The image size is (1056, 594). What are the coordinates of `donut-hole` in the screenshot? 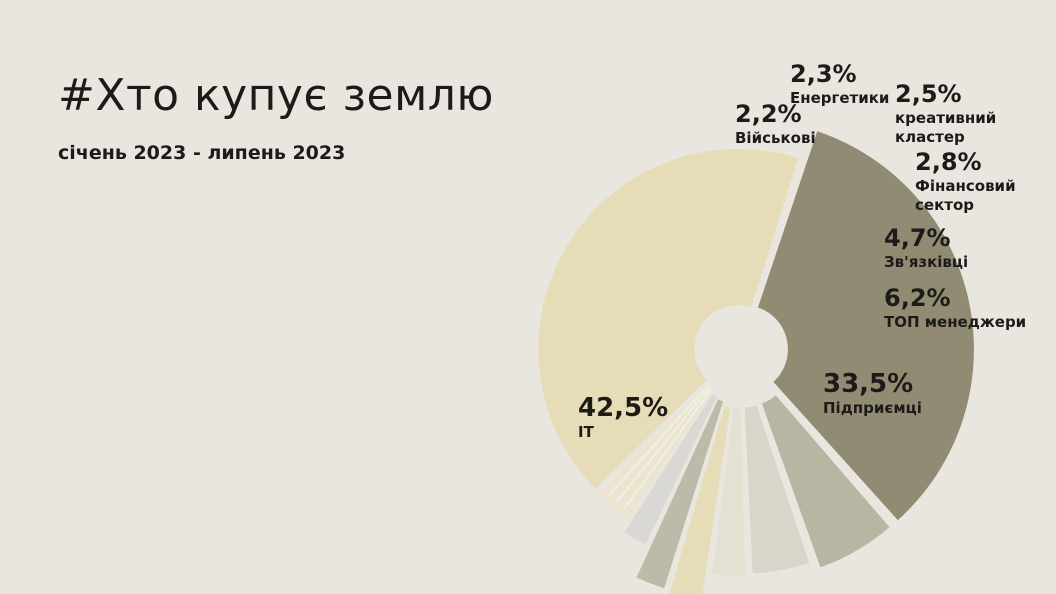 It's located at (740, 350).